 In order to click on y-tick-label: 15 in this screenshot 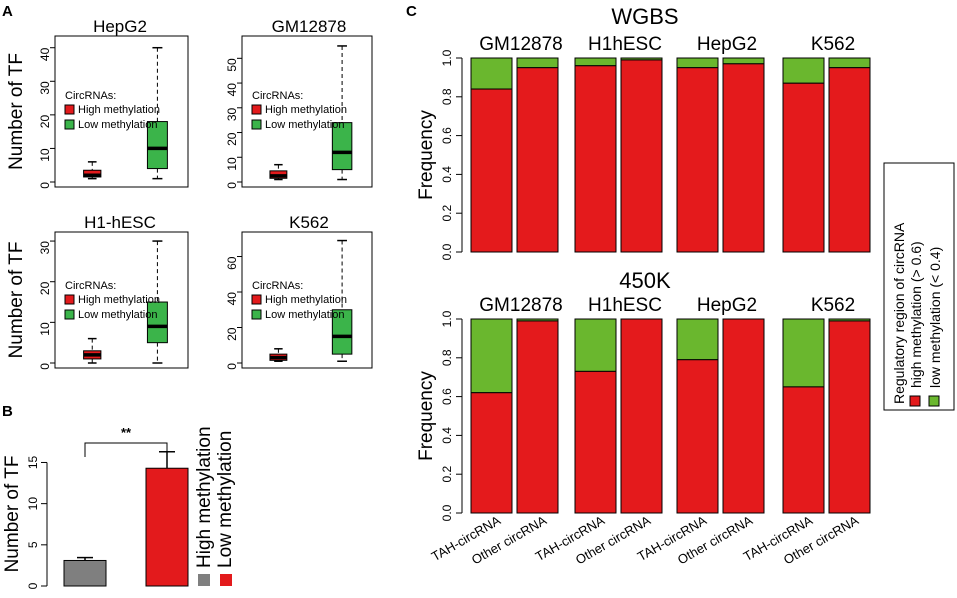, I will do `click(33, 462)`.